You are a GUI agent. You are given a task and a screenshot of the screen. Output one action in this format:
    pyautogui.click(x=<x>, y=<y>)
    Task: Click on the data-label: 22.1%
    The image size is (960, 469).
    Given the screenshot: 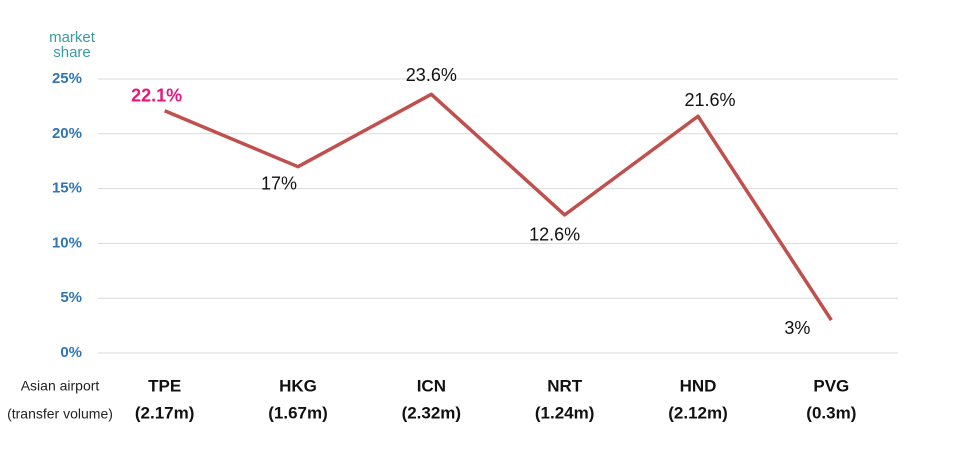 What is the action you would take?
    pyautogui.click(x=156, y=96)
    